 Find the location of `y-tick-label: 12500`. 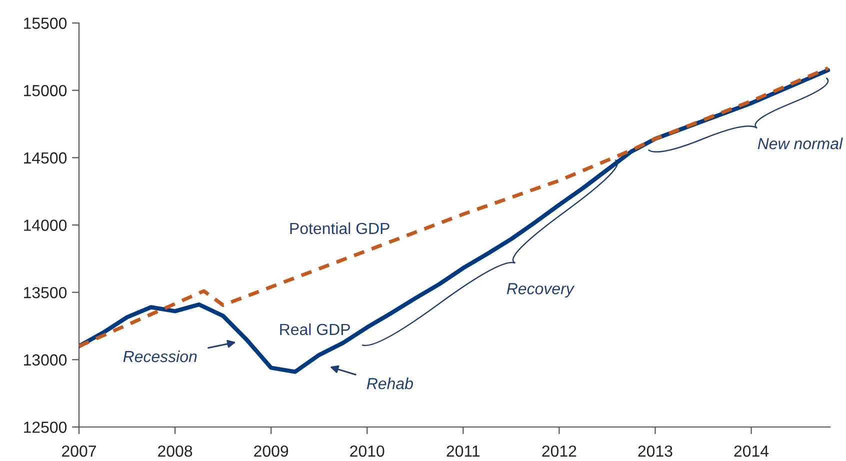

y-tick-label: 12500 is located at coordinates (45, 427).